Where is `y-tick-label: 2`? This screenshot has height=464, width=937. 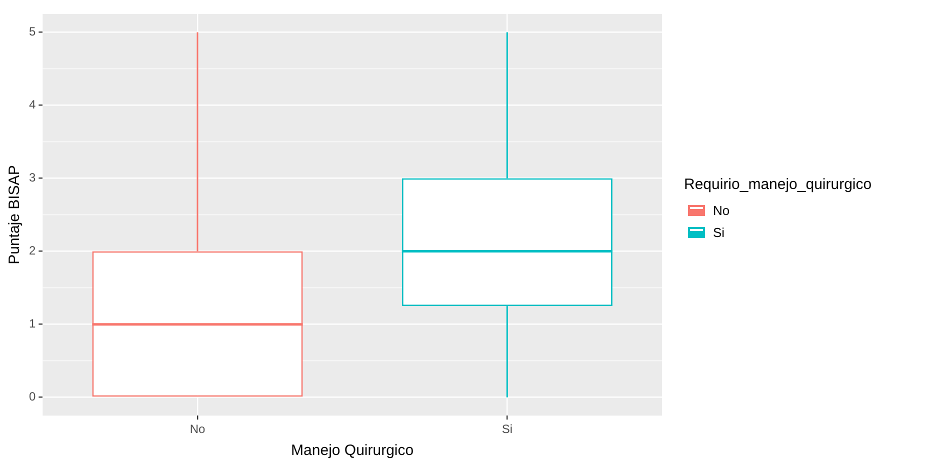 y-tick-label: 2 is located at coordinates (32, 251).